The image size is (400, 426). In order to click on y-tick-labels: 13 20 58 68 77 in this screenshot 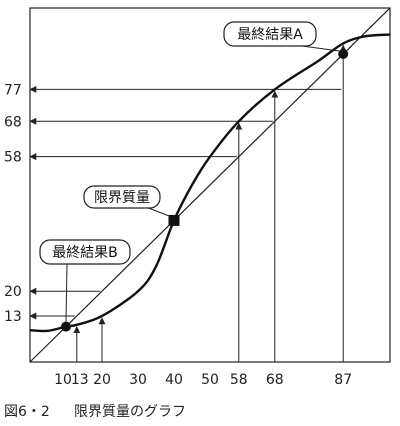, I will do `click(13, 203)`.